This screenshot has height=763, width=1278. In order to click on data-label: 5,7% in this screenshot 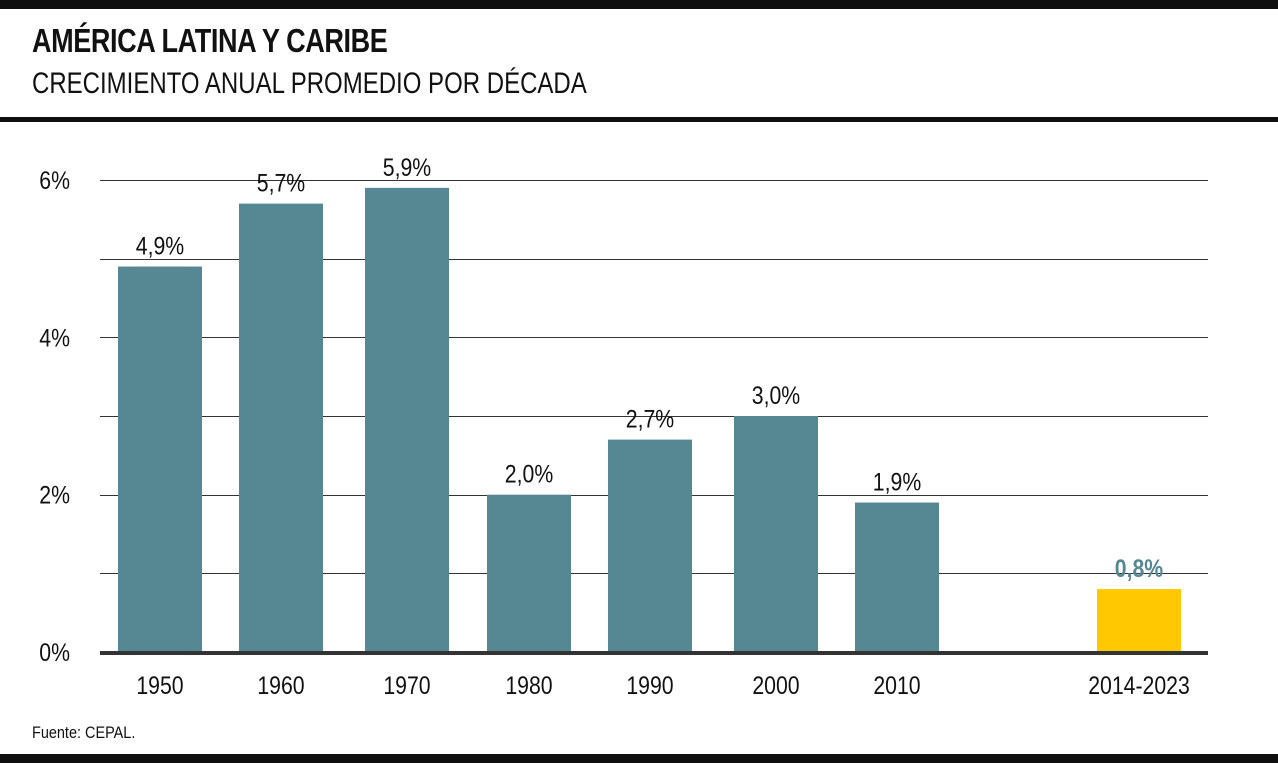, I will do `click(281, 183)`.